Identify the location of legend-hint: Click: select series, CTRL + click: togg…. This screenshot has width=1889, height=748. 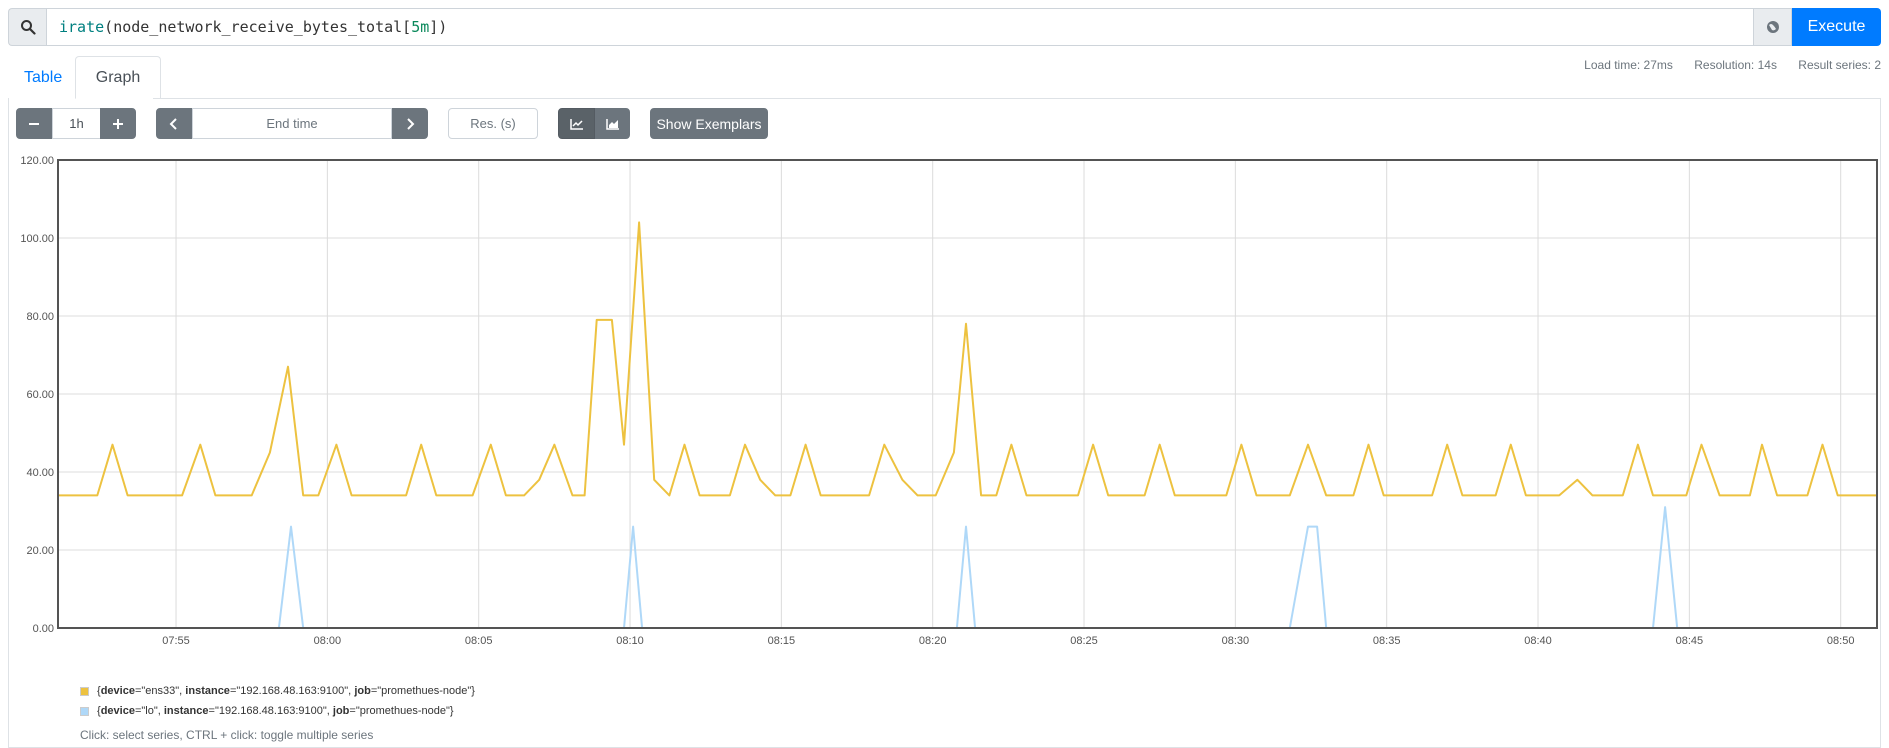
(227, 735).